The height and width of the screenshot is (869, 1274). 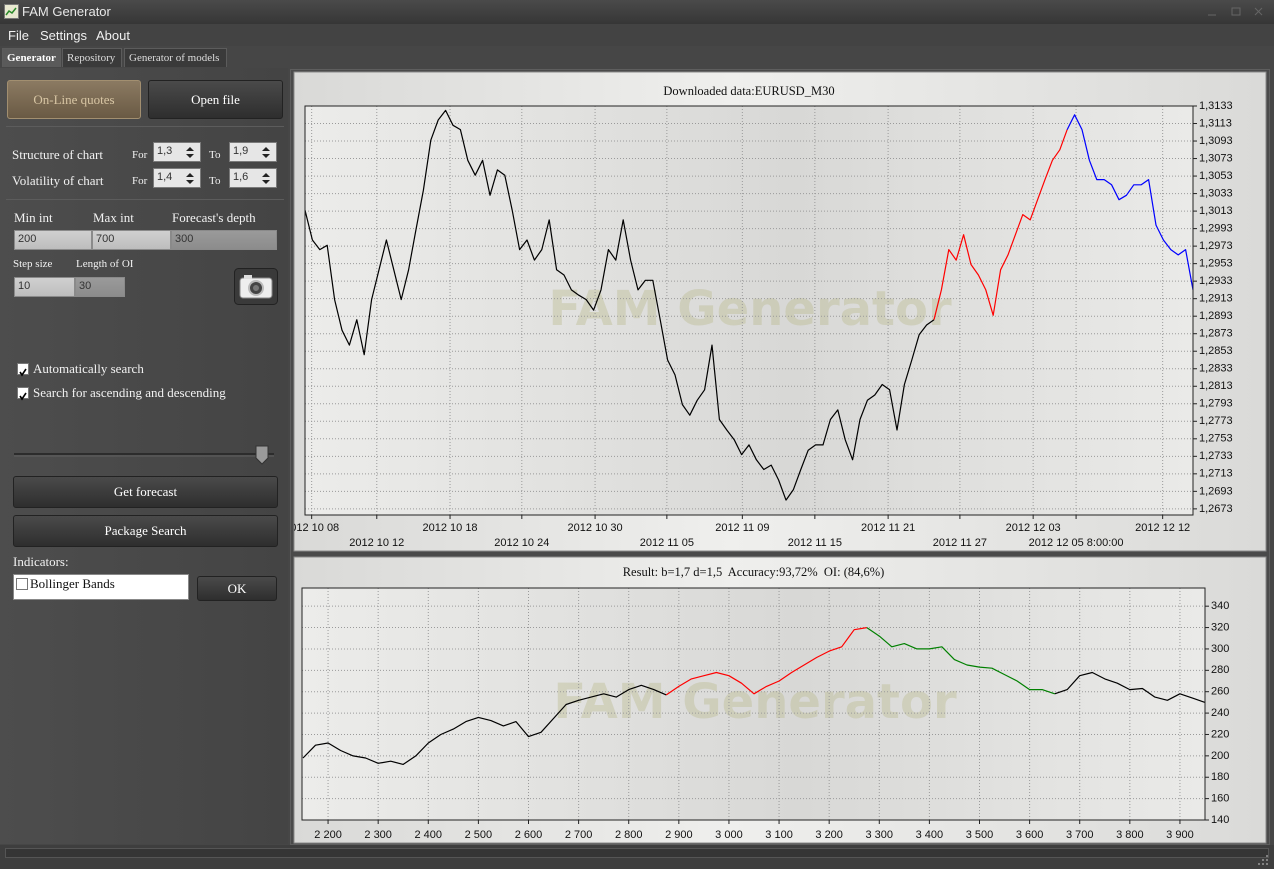 What do you see at coordinates (177, 152) in the screenshot?
I see `spin-input: 1,3` at bounding box center [177, 152].